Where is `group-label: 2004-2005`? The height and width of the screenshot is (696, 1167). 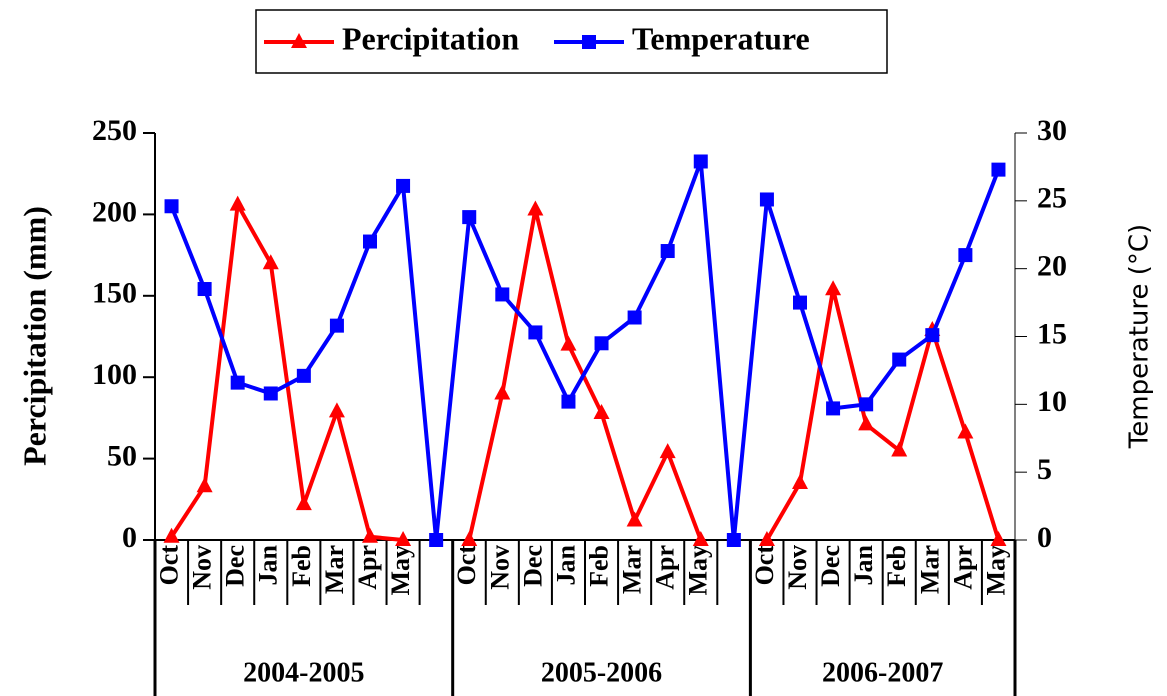 group-label: 2004-2005 is located at coordinates (303, 672).